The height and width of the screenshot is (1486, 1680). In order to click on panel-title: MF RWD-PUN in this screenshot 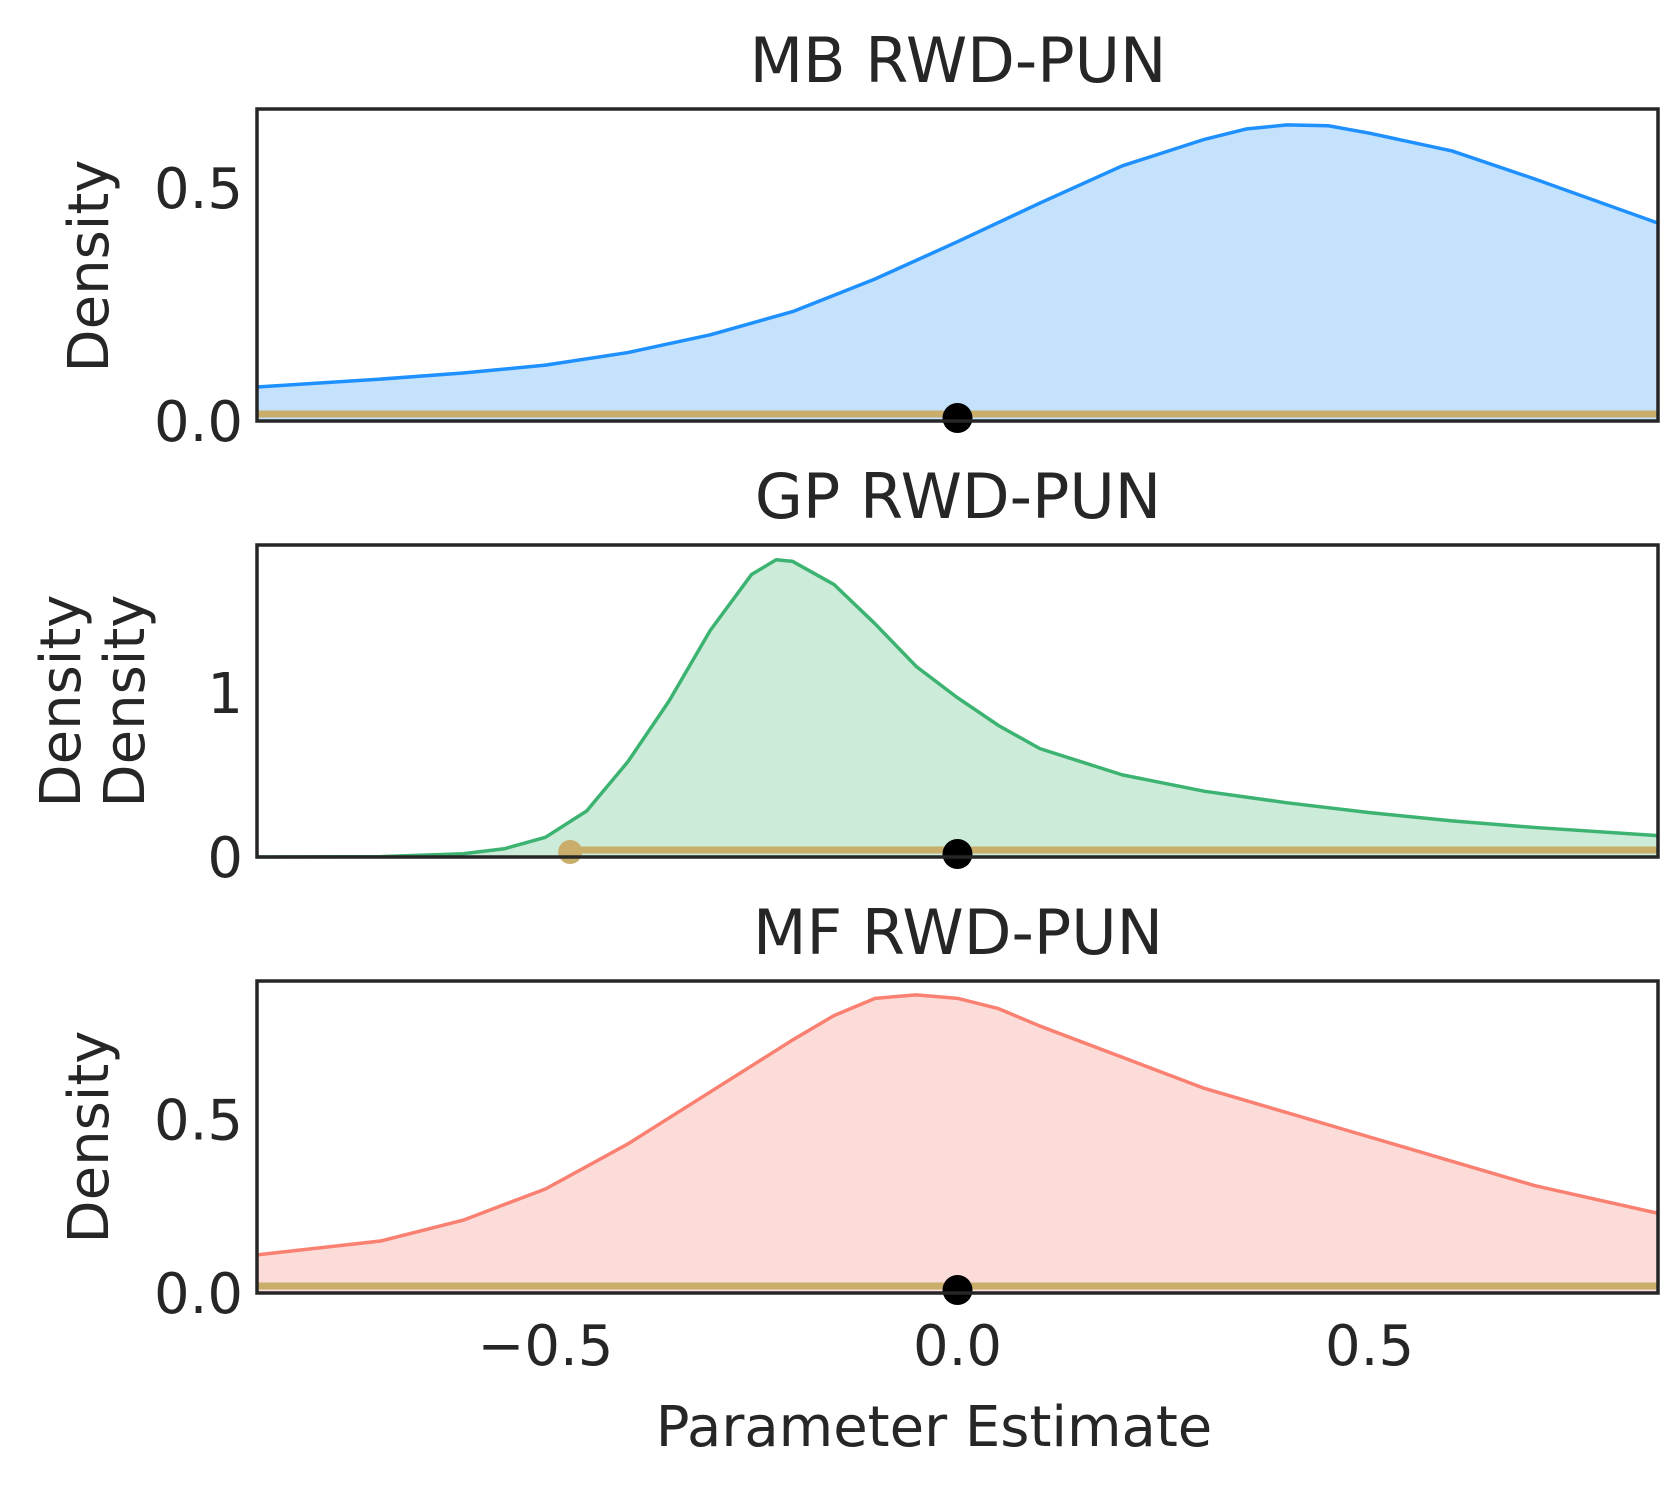, I will do `click(958, 932)`.